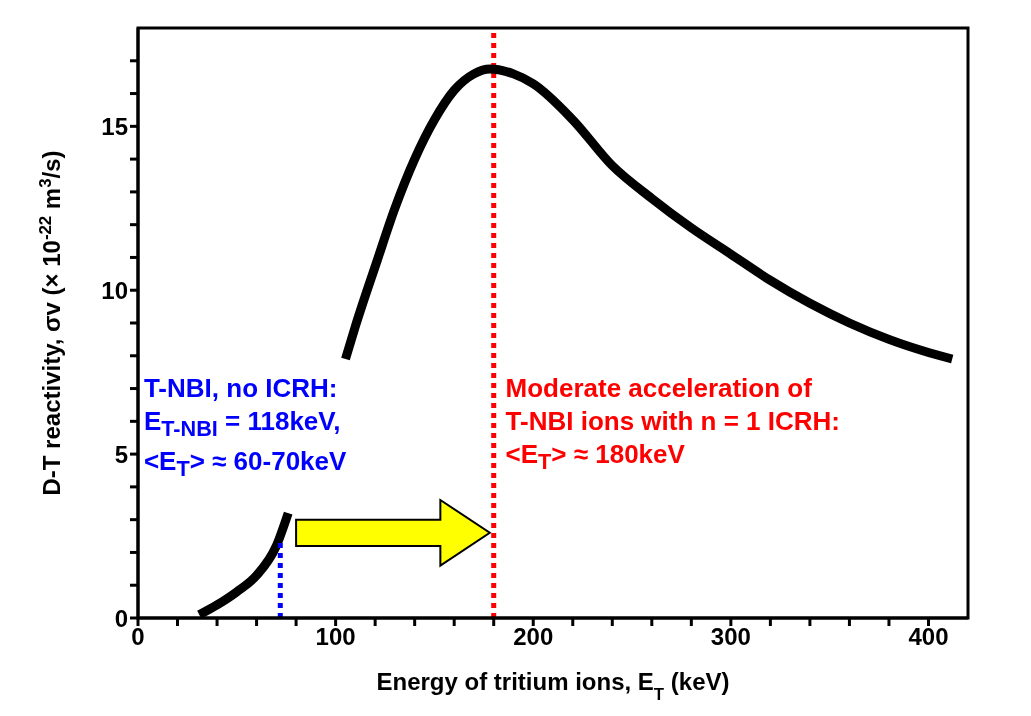  I want to click on x-tick-label: 200, so click(533, 637).